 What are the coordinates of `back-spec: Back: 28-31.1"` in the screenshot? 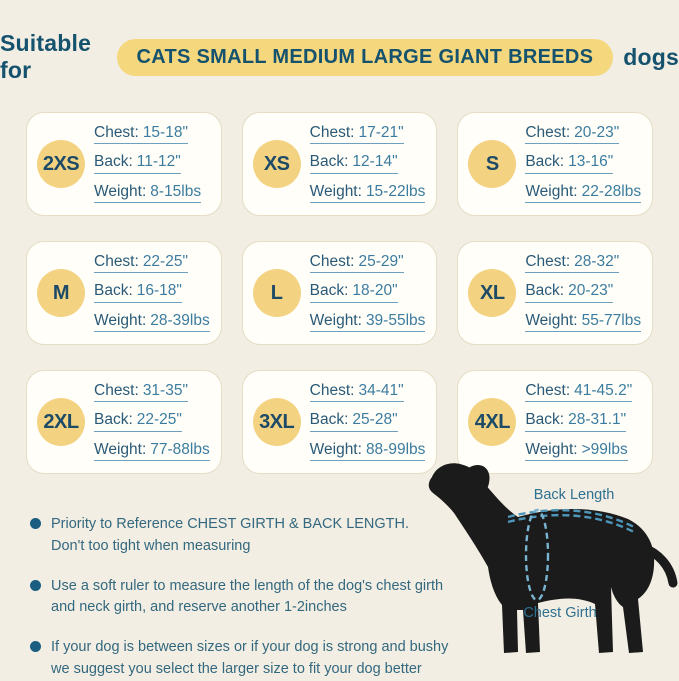 It's located at (578, 421).